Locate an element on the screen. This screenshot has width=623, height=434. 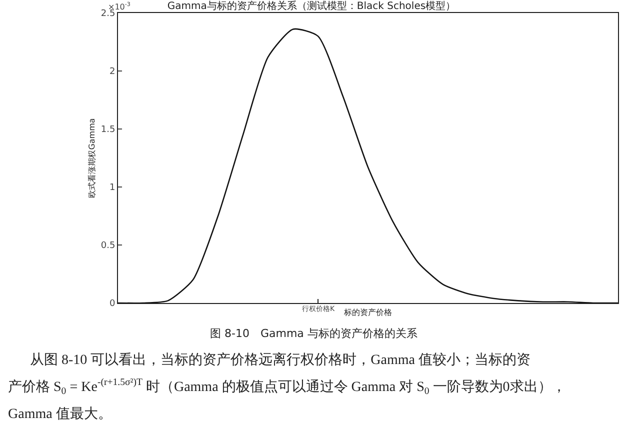
y-axis-title: 欧式看涨期权Gamma is located at coordinates (92, 158).